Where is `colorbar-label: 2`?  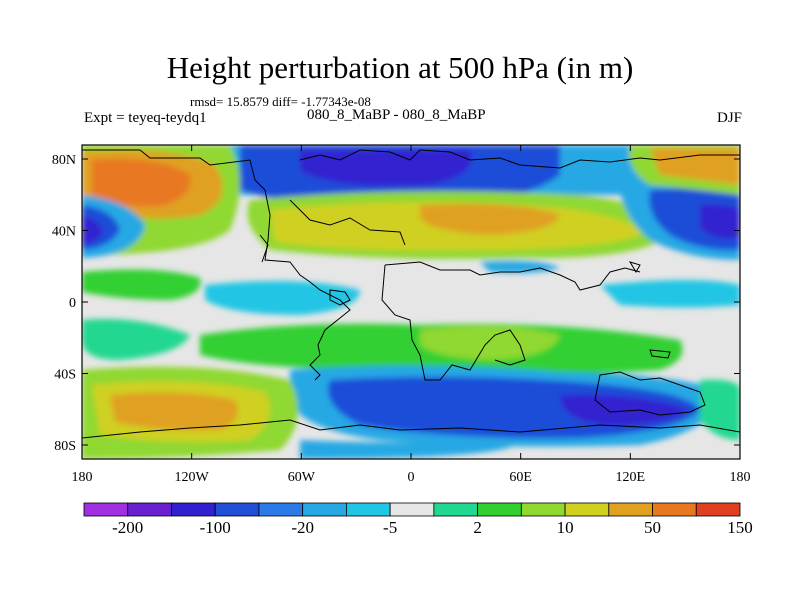
colorbar-label: 2 is located at coordinates (477, 527).